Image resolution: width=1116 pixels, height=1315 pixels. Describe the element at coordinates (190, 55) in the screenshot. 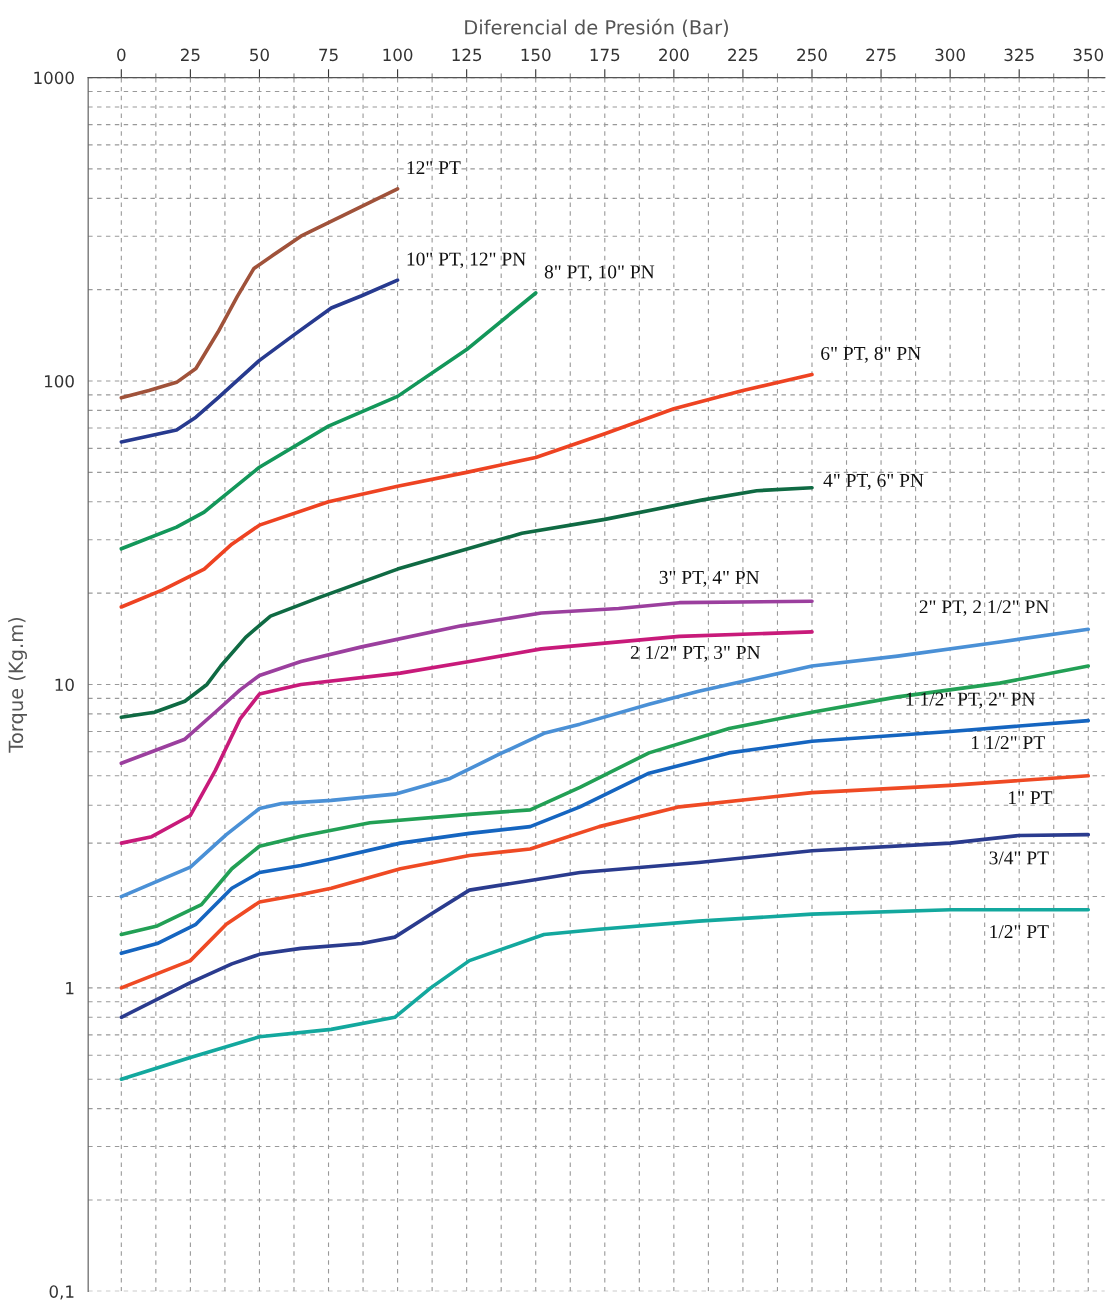

I see `x-tick-label: 25` at that location.